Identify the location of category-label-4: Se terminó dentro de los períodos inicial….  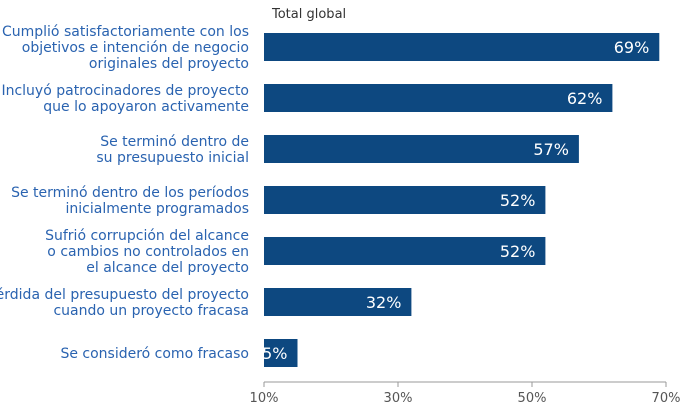
(130, 201).